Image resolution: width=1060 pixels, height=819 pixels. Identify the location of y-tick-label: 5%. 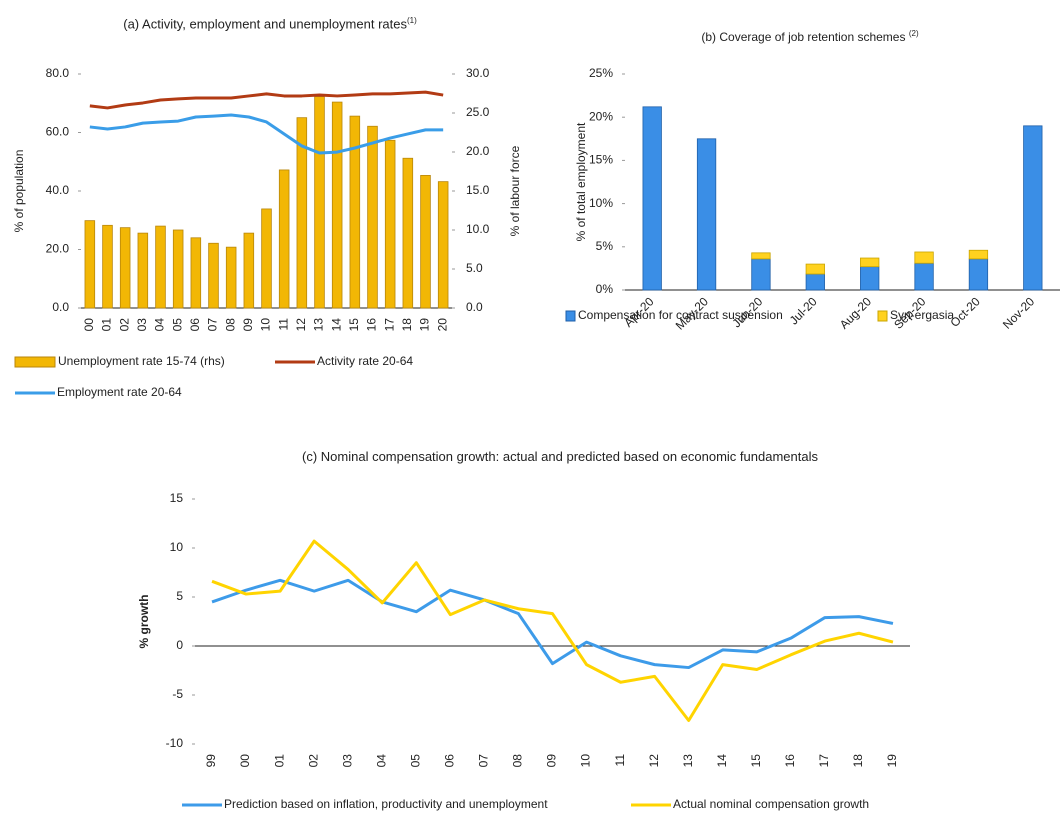
(605, 246).